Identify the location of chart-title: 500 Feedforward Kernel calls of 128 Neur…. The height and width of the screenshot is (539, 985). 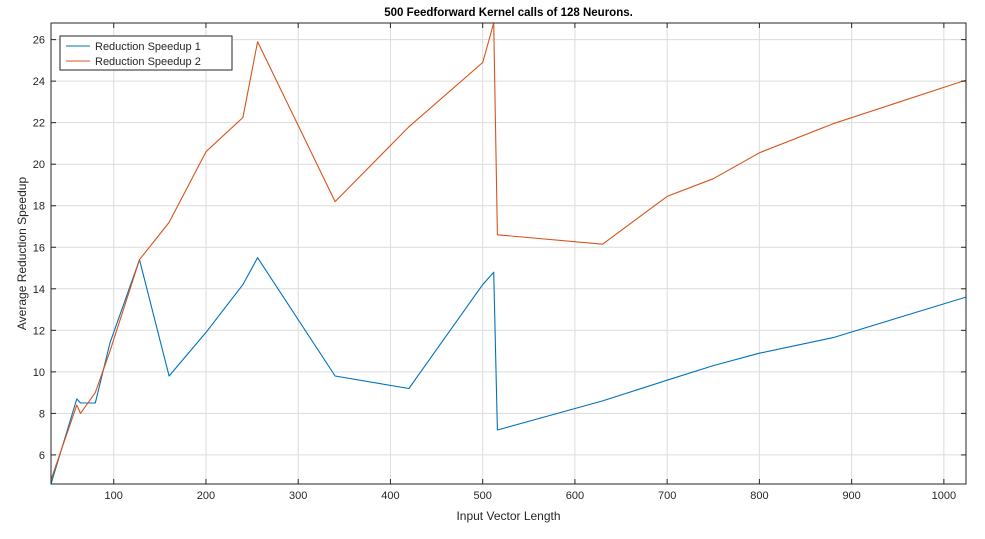
(508, 13).